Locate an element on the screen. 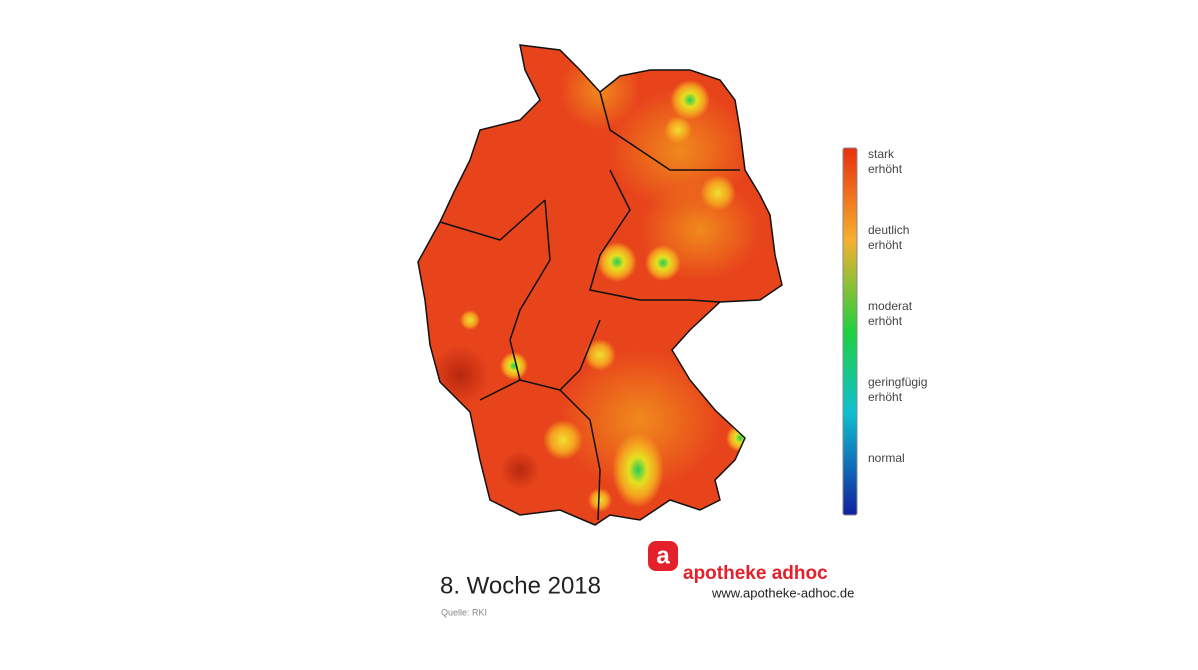 Image resolution: width=1198 pixels, height=670 pixels. legend-label: deutlich is located at coordinates (888, 230).